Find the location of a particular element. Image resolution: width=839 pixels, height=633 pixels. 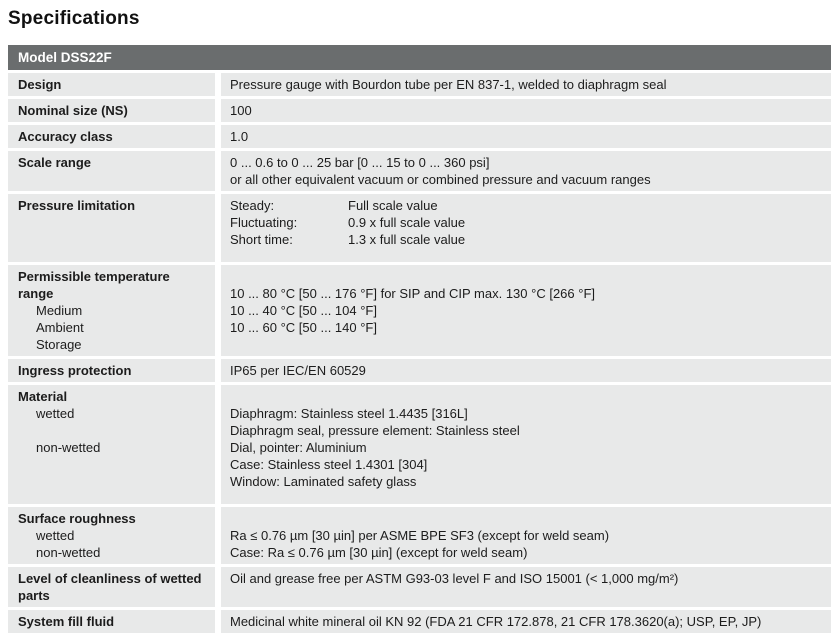

group-heading: Material is located at coordinates (43, 396).